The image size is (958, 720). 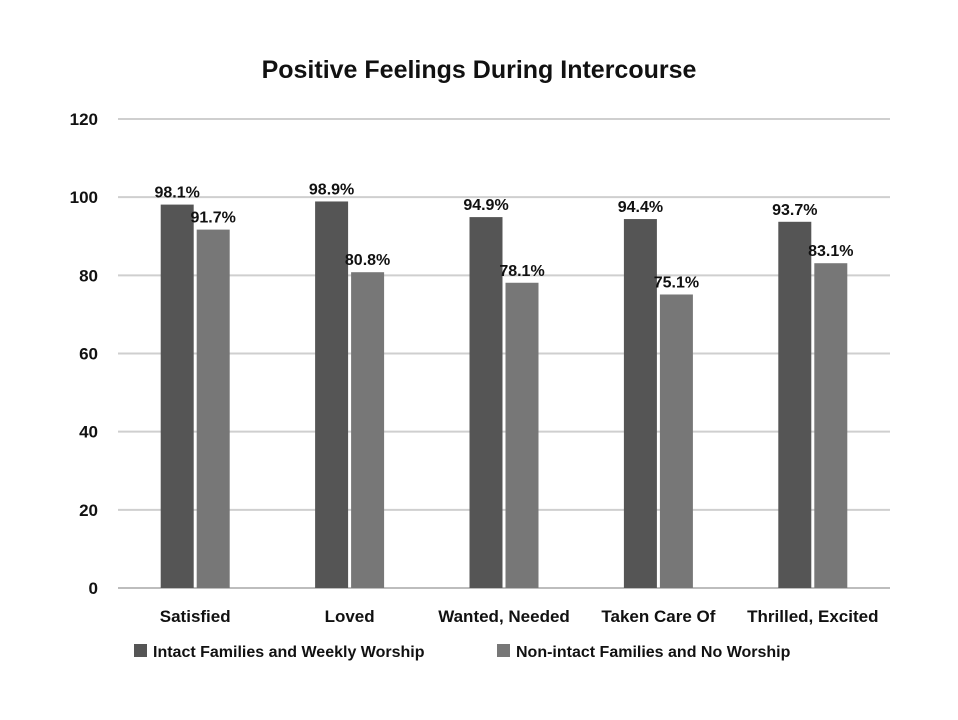 I want to click on y-tick-label: 40, so click(x=88, y=432).